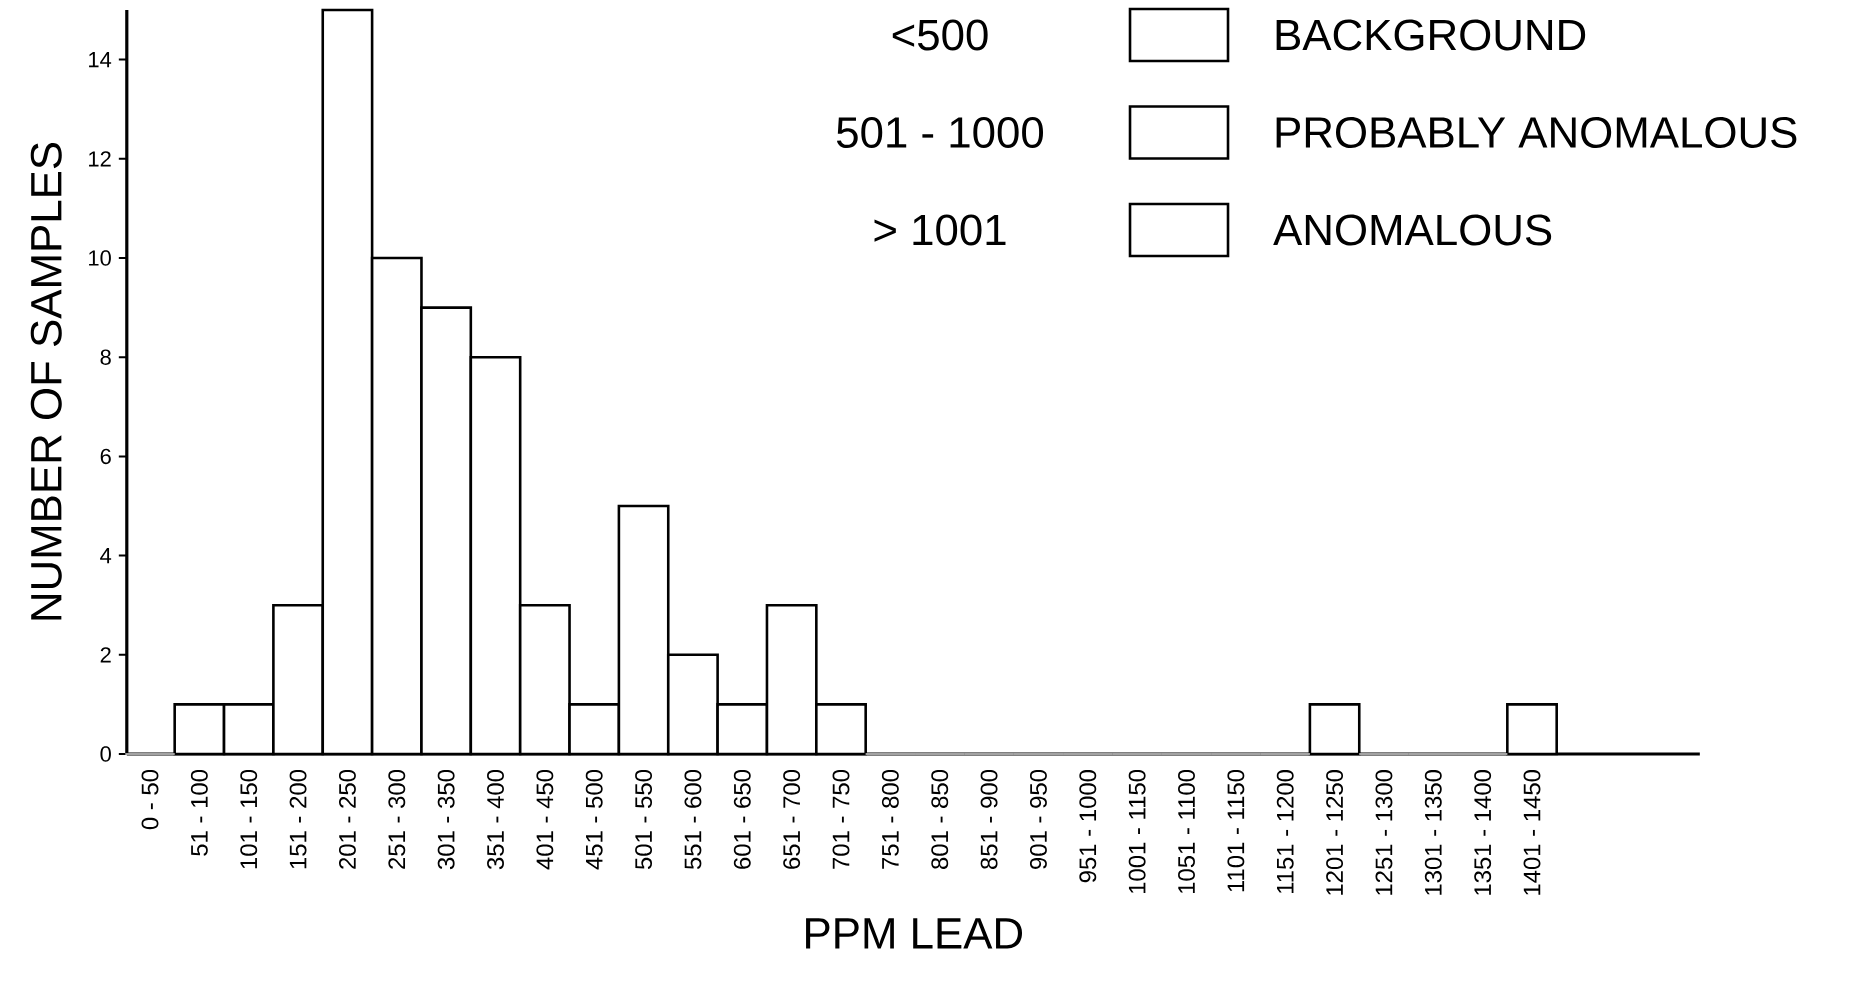 The height and width of the screenshot is (1001, 1870). What do you see at coordinates (1137, 831) in the screenshot?
I see `x-tick-label: 1001 - 1150` at bounding box center [1137, 831].